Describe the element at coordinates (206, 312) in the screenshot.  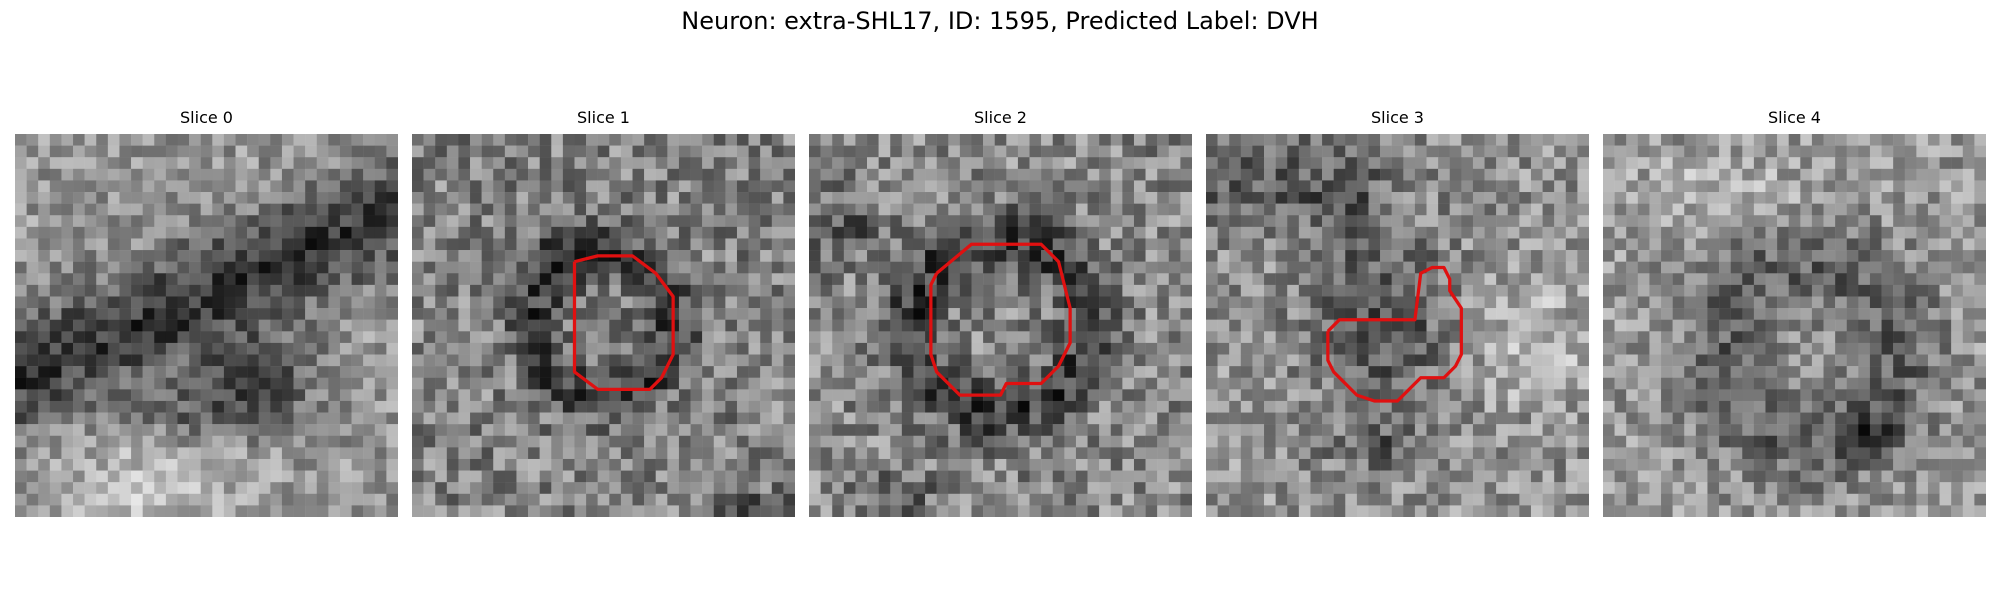
I see `slice-panel-0: Slice 0` at that location.